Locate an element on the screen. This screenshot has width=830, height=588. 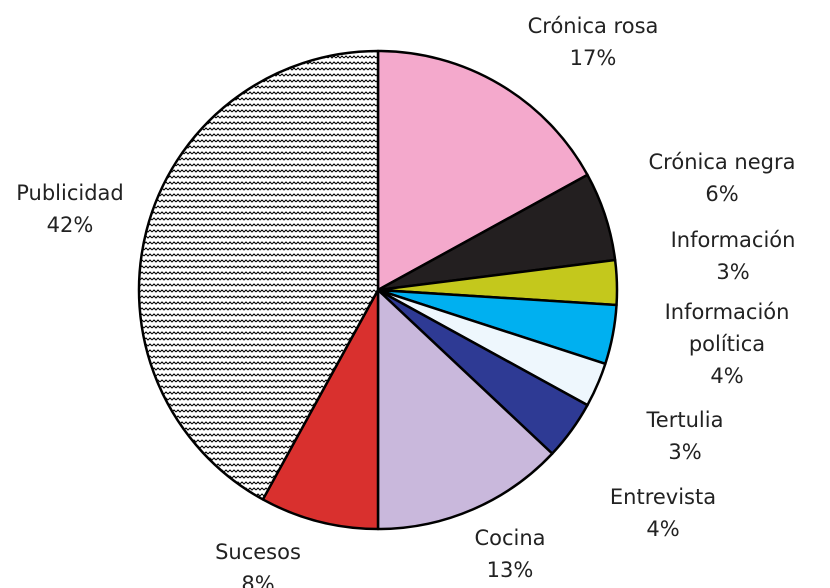
value-label: 42% is located at coordinates (70, 225).